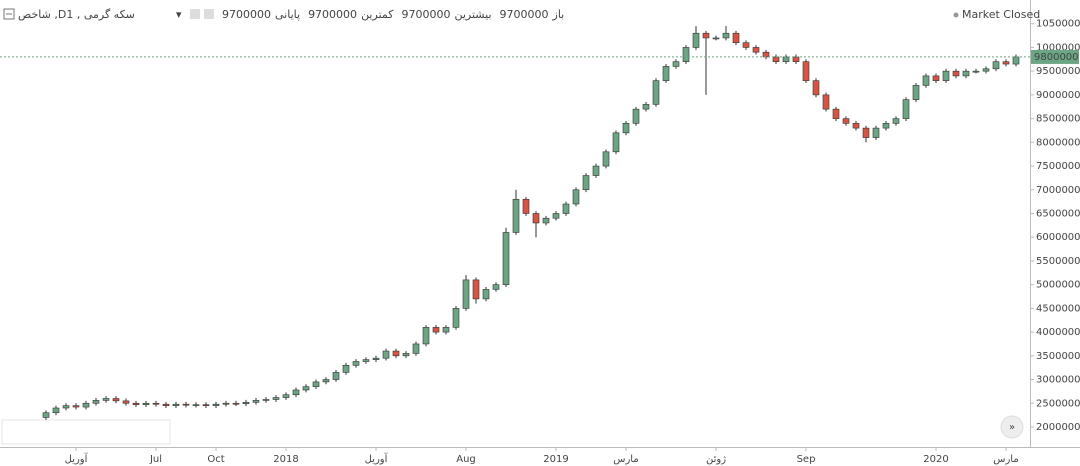 This screenshot has width=1080, height=466. I want to click on scroll-button, so click(1012, 427).